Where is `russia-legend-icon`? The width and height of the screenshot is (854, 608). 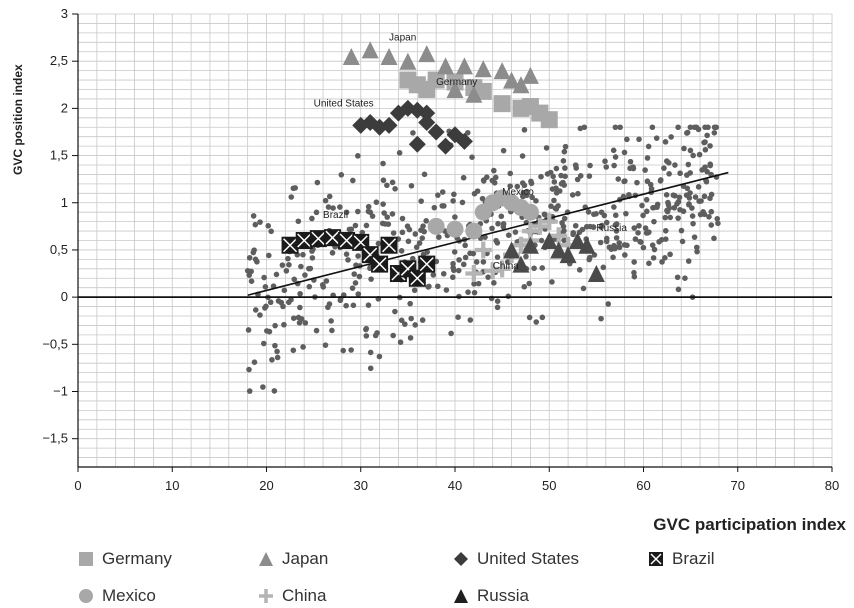 russia-legend-icon is located at coordinates (461, 596).